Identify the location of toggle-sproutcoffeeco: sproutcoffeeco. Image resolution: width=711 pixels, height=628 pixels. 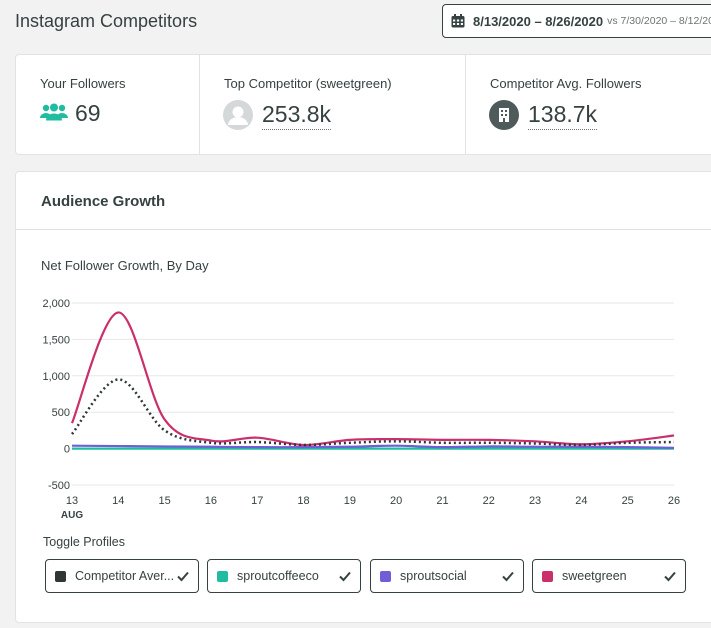
(284, 576).